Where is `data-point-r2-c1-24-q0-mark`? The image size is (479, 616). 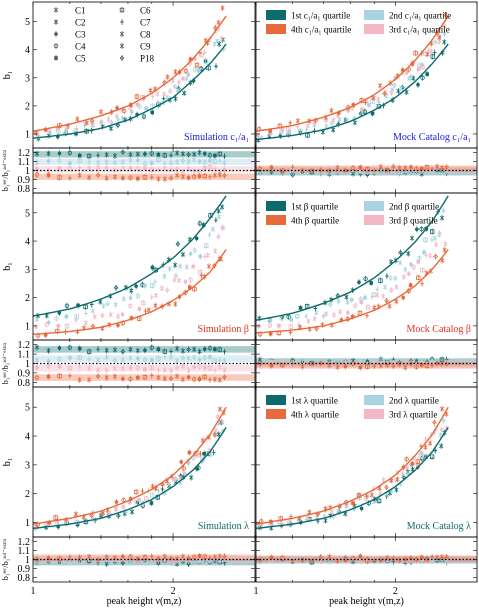
data-point-r2-c1-24-q0-mark is located at coordinates (426, 457).